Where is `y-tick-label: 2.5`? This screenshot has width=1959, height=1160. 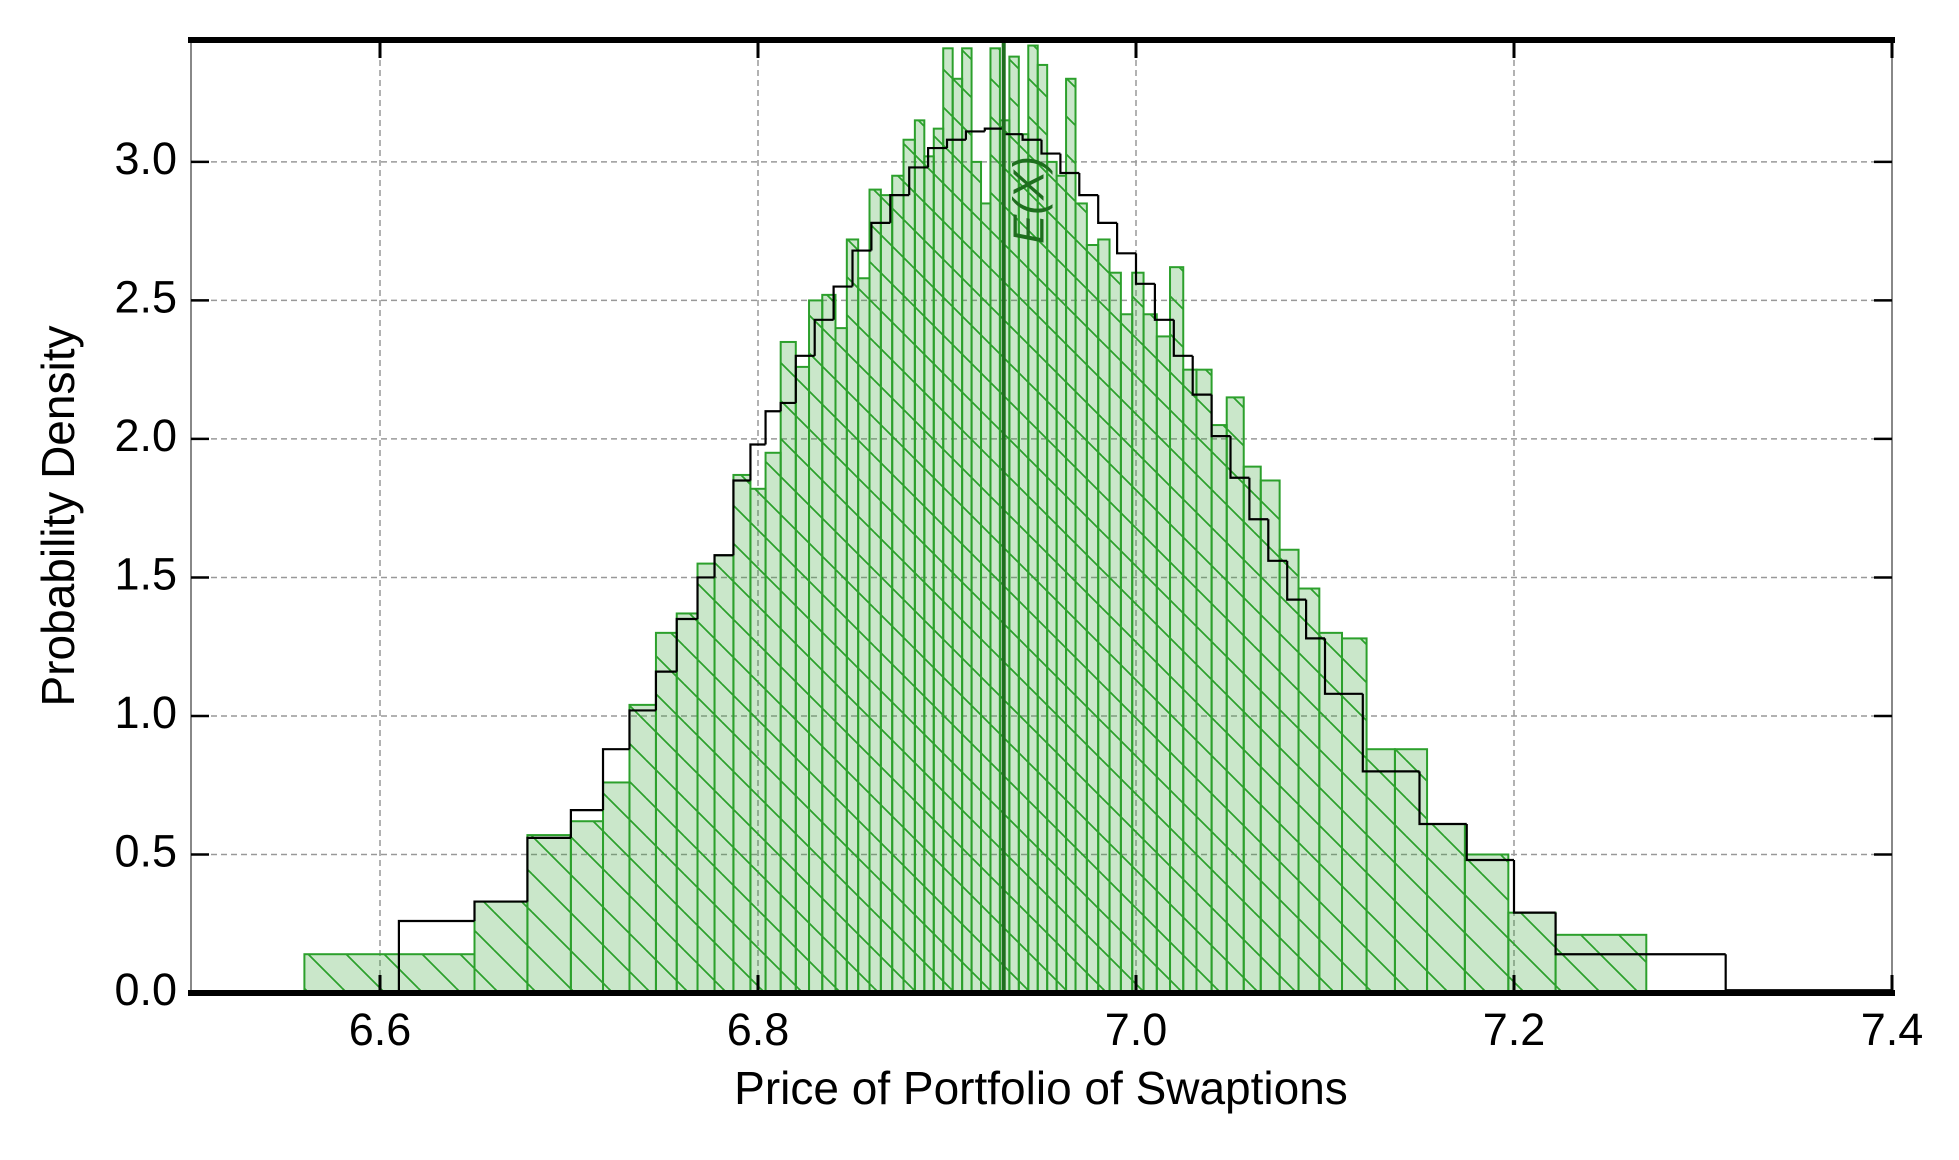
y-tick-label: 2.5 is located at coordinates (145, 296).